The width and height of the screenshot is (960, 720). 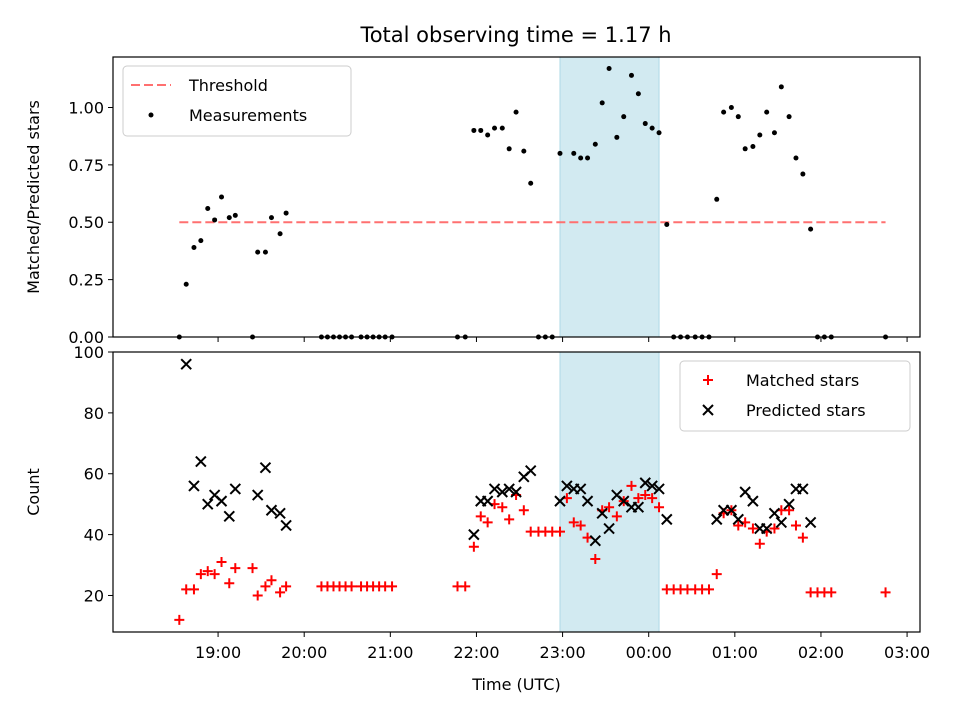 I want to click on y-tick-label: 0.25, so click(x=86, y=280).